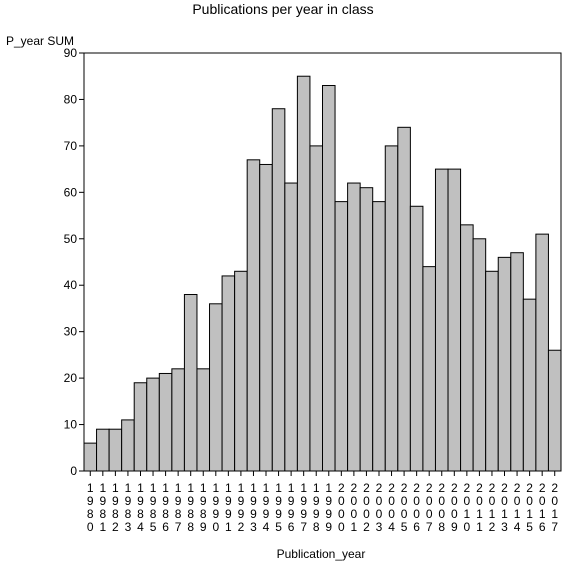  I want to click on bar-1996, so click(291, 327).